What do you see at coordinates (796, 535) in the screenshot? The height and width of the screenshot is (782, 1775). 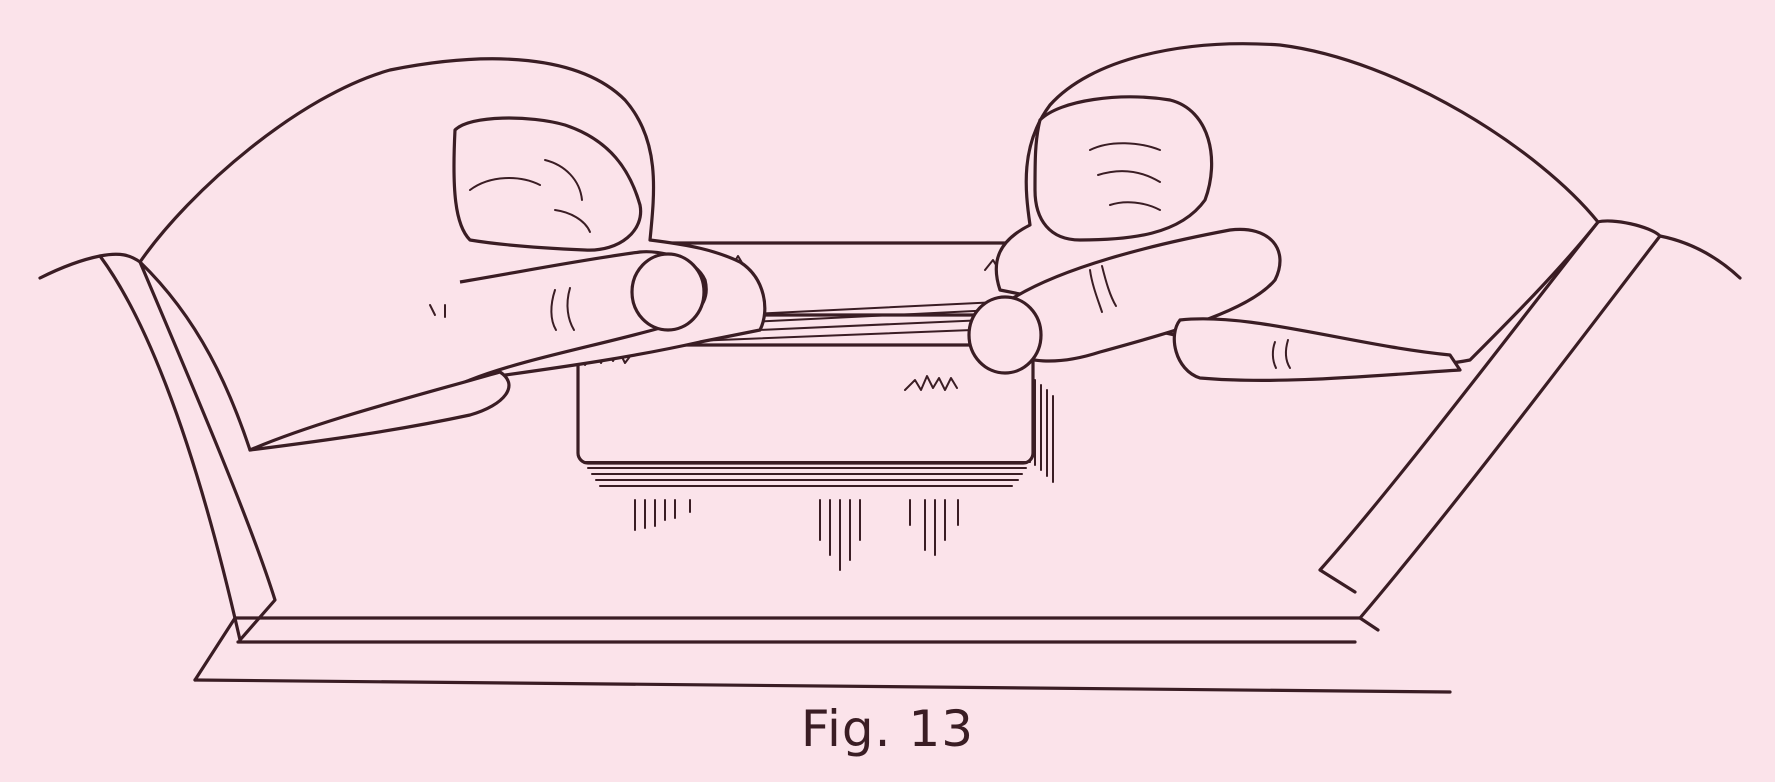 I see `falling-card-lines` at bounding box center [796, 535].